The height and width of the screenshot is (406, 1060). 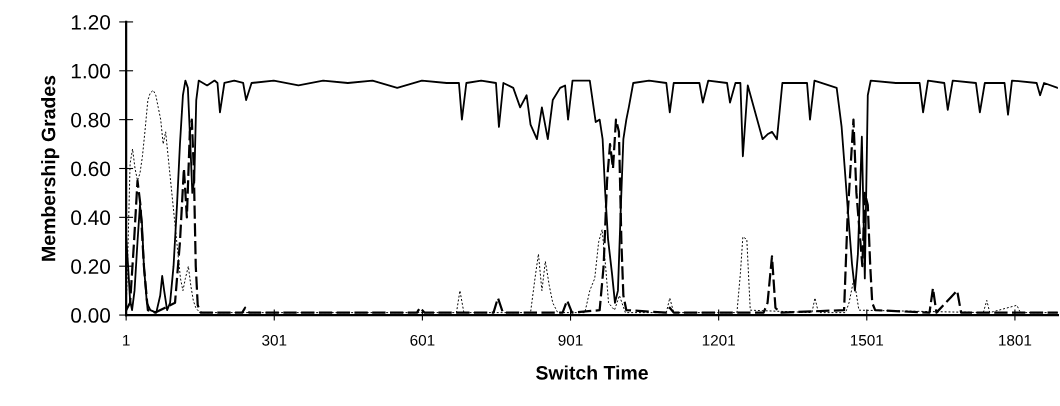 I want to click on x-tick-label: 601, so click(x=422, y=340).